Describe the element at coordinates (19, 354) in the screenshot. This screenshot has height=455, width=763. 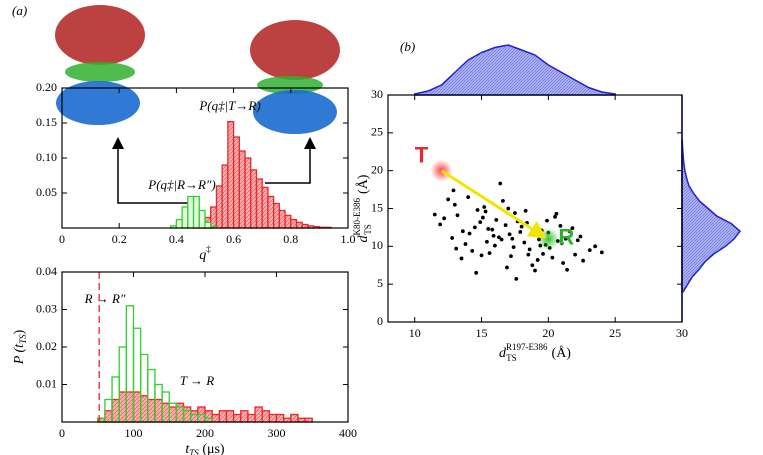
I see `label-base: P (t` at that location.